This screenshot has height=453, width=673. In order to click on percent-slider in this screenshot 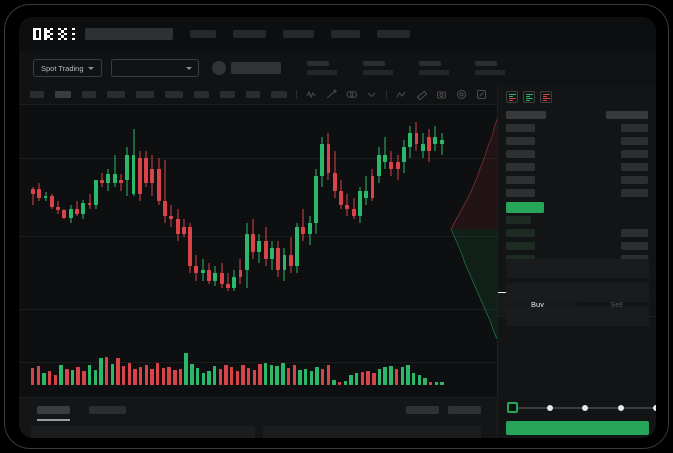, I will do `click(581, 408)`.